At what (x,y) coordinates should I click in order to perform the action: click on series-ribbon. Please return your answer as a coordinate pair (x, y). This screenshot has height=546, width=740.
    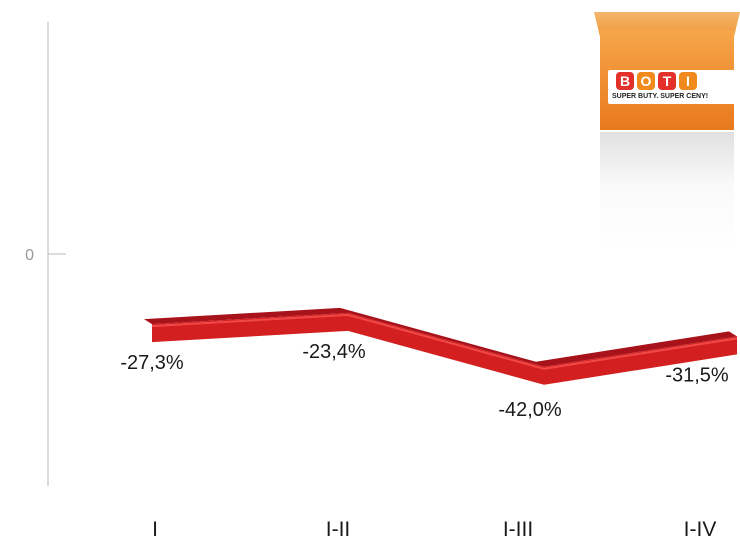
    Looking at the image, I should click on (441, 346).